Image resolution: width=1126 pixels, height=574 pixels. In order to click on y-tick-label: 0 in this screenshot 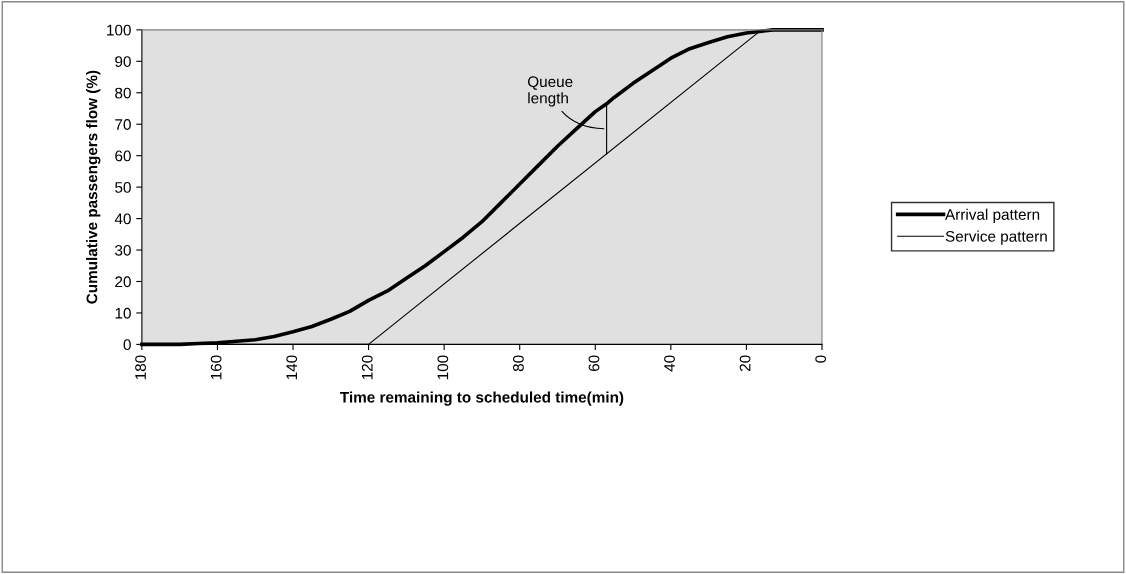, I will do `click(127, 345)`.